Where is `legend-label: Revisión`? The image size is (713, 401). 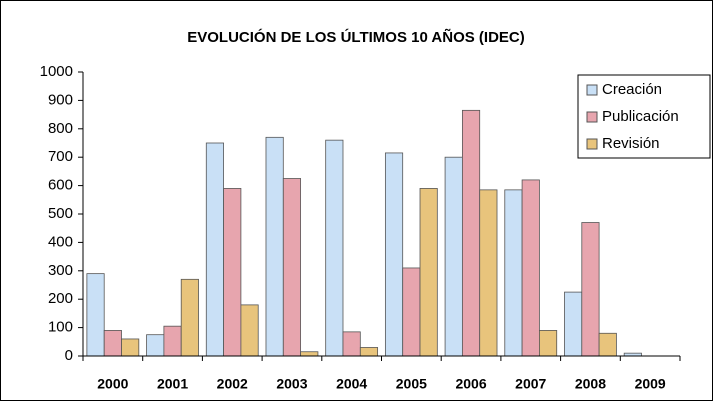
legend-label: Revisión is located at coordinates (631, 143).